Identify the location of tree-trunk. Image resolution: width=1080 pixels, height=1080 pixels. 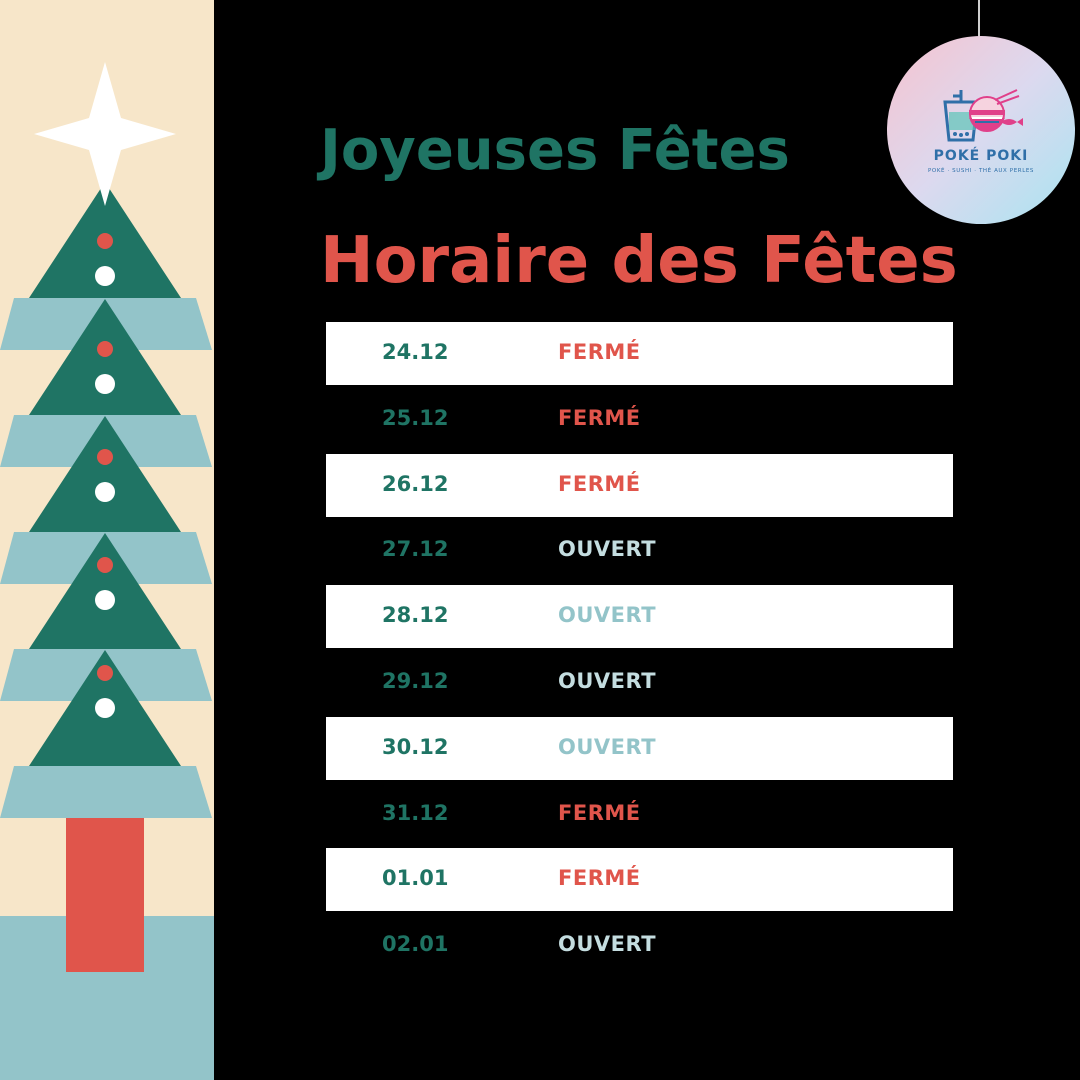
(105, 894).